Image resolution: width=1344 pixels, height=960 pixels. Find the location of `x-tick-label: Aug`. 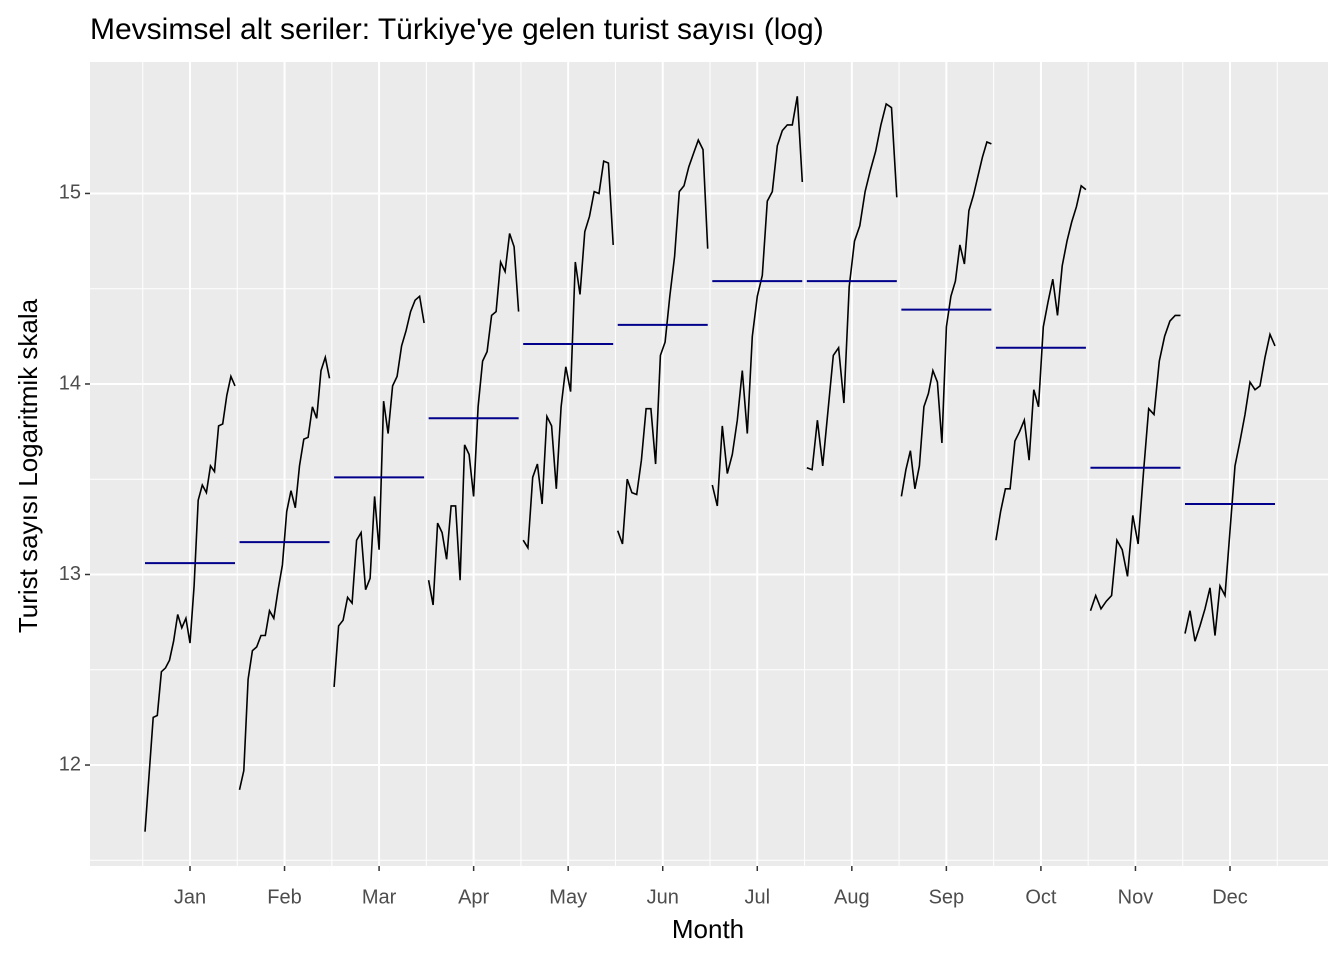

x-tick-label: Aug is located at coordinates (852, 897).